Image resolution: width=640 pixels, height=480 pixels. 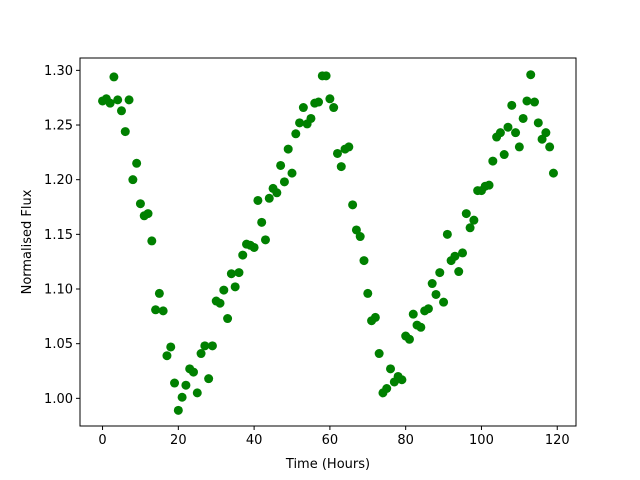 What do you see at coordinates (178, 440) in the screenshot?
I see `x-tick-label: 20` at bounding box center [178, 440].